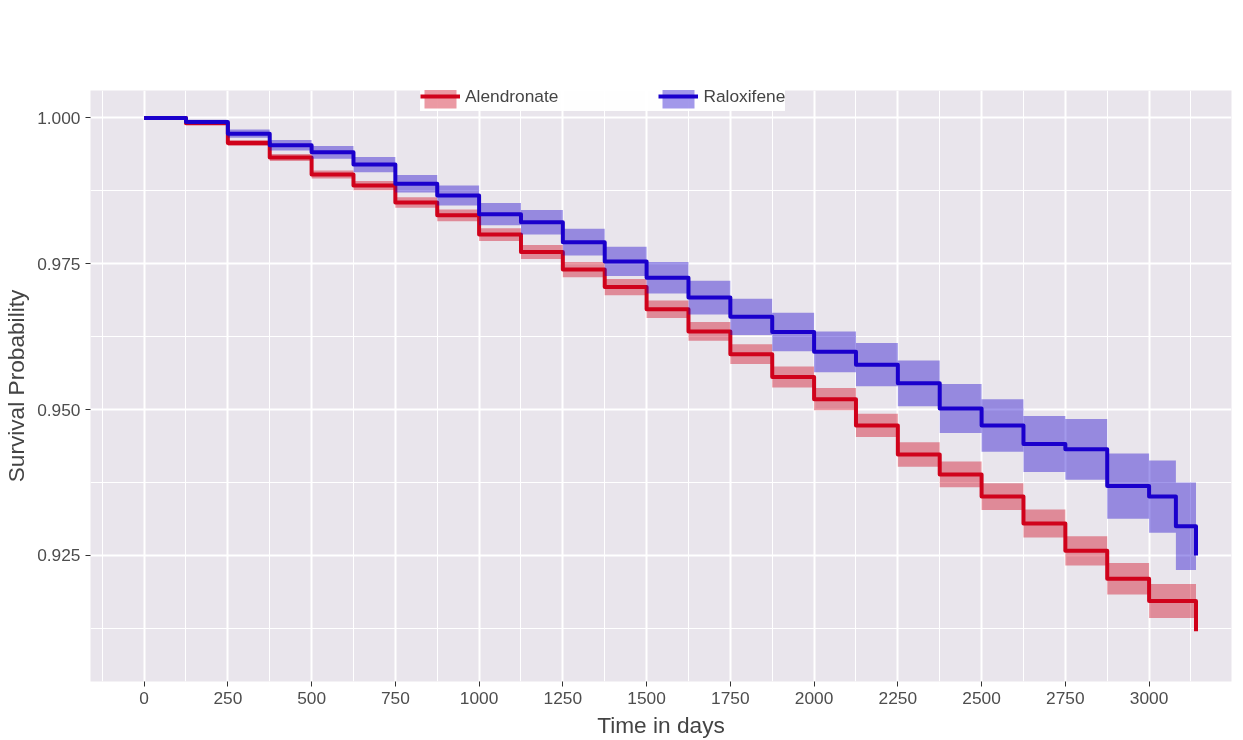 The image size is (1243, 740). What do you see at coordinates (228, 697) in the screenshot?
I see `x-tick-label: 250` at bounding box center [228, 697].